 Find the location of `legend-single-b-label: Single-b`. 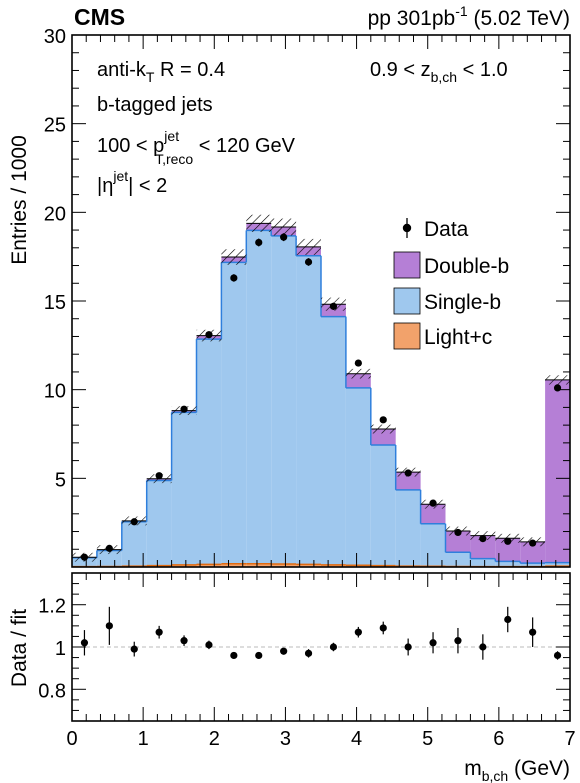

legend-single-b-label: Single-b is located at coordinates (462, 302).